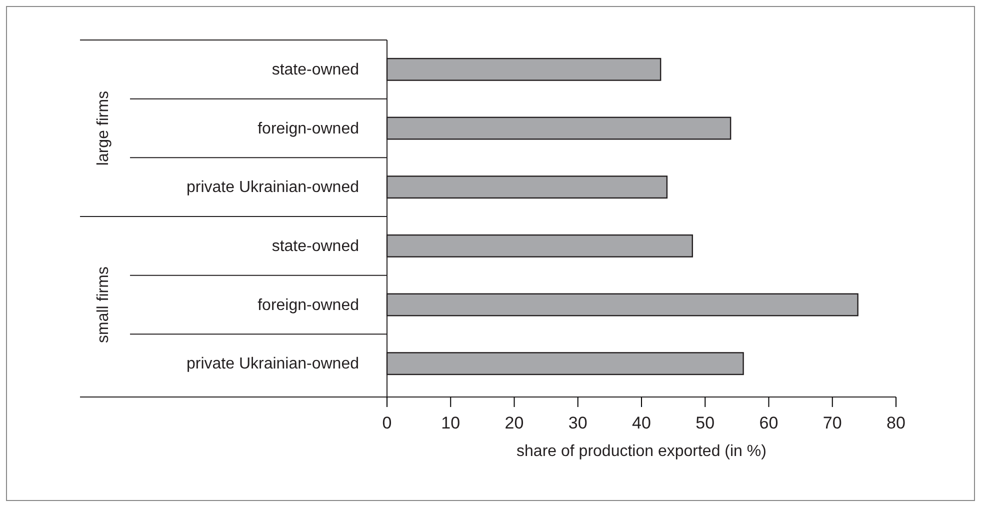 The width and height of the screenshot is (982, 509). What do you see at coordinates (103, 128) in the screenshot?
I see `text: large firms` at bounding box center [103, 128].